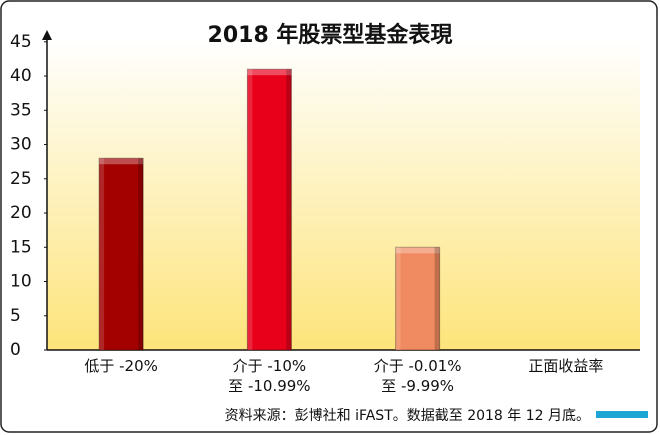  What do you see at coordinates (407, 415) in the screenshot?
I see `source-note: 资料来源：彭博社和 iFAST。数据截至 2018 年 12 月底。` at bounding box center [407, 415].